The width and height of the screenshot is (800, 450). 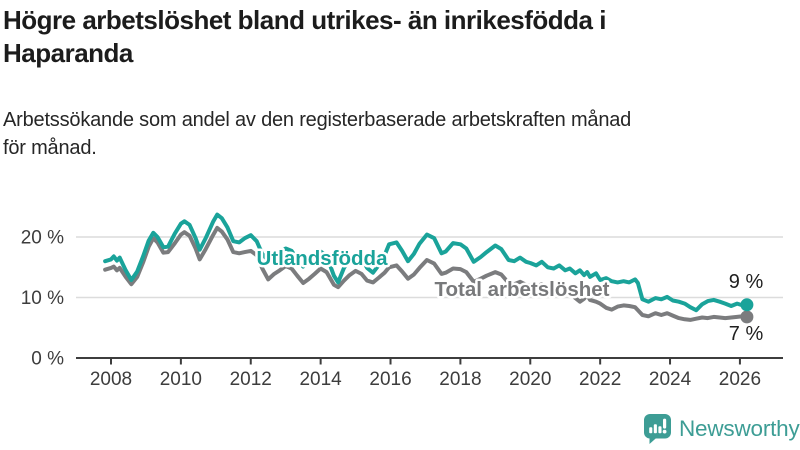 I want to click on x-tick-label: 2022, so click(x=600, y=379).